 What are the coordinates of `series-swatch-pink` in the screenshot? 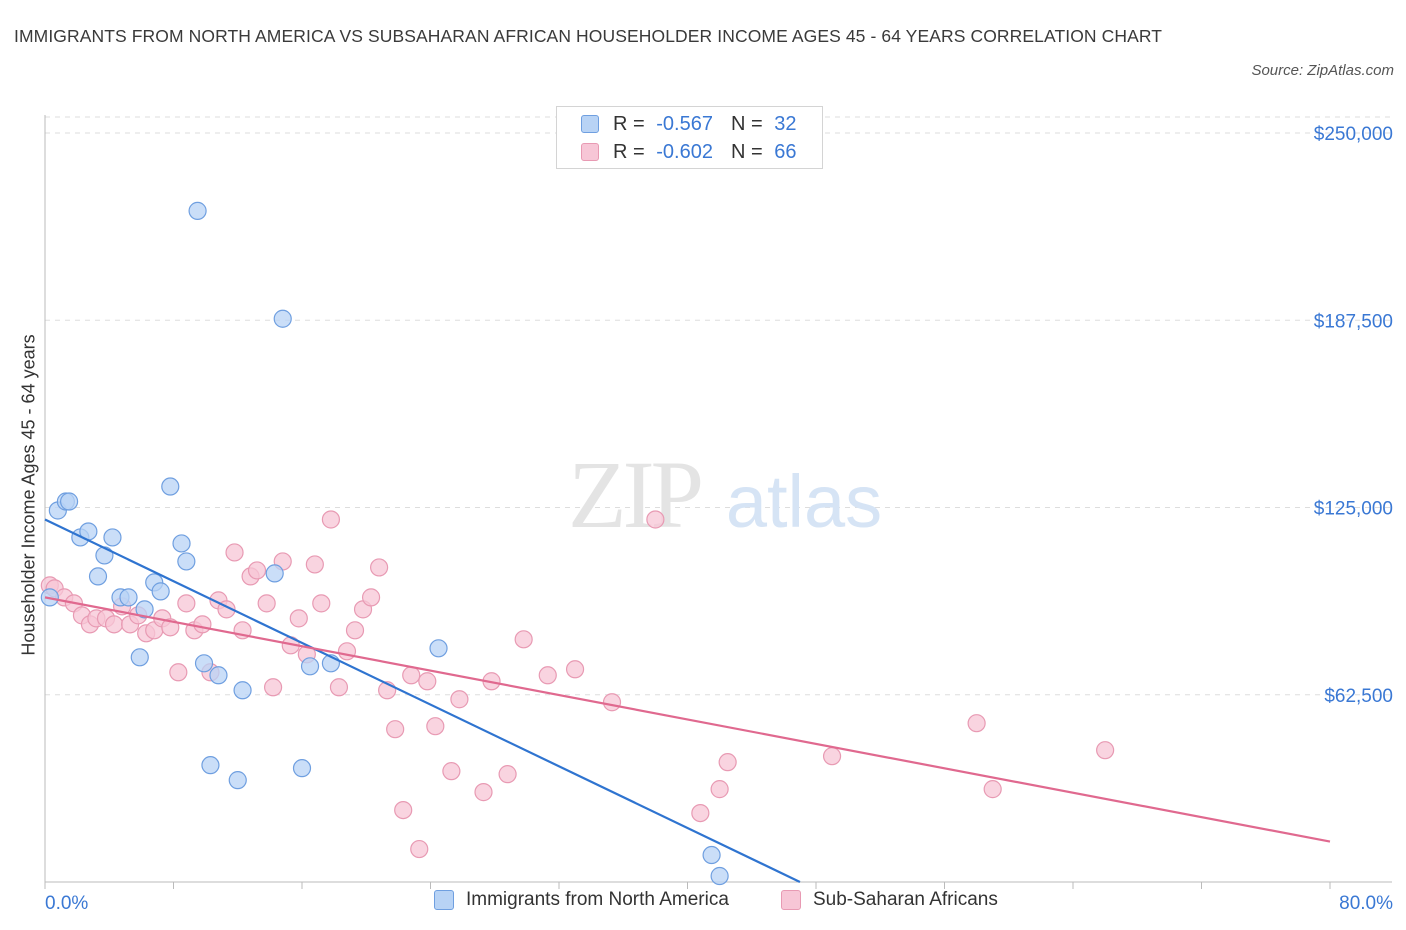 It's located at (791, 900).